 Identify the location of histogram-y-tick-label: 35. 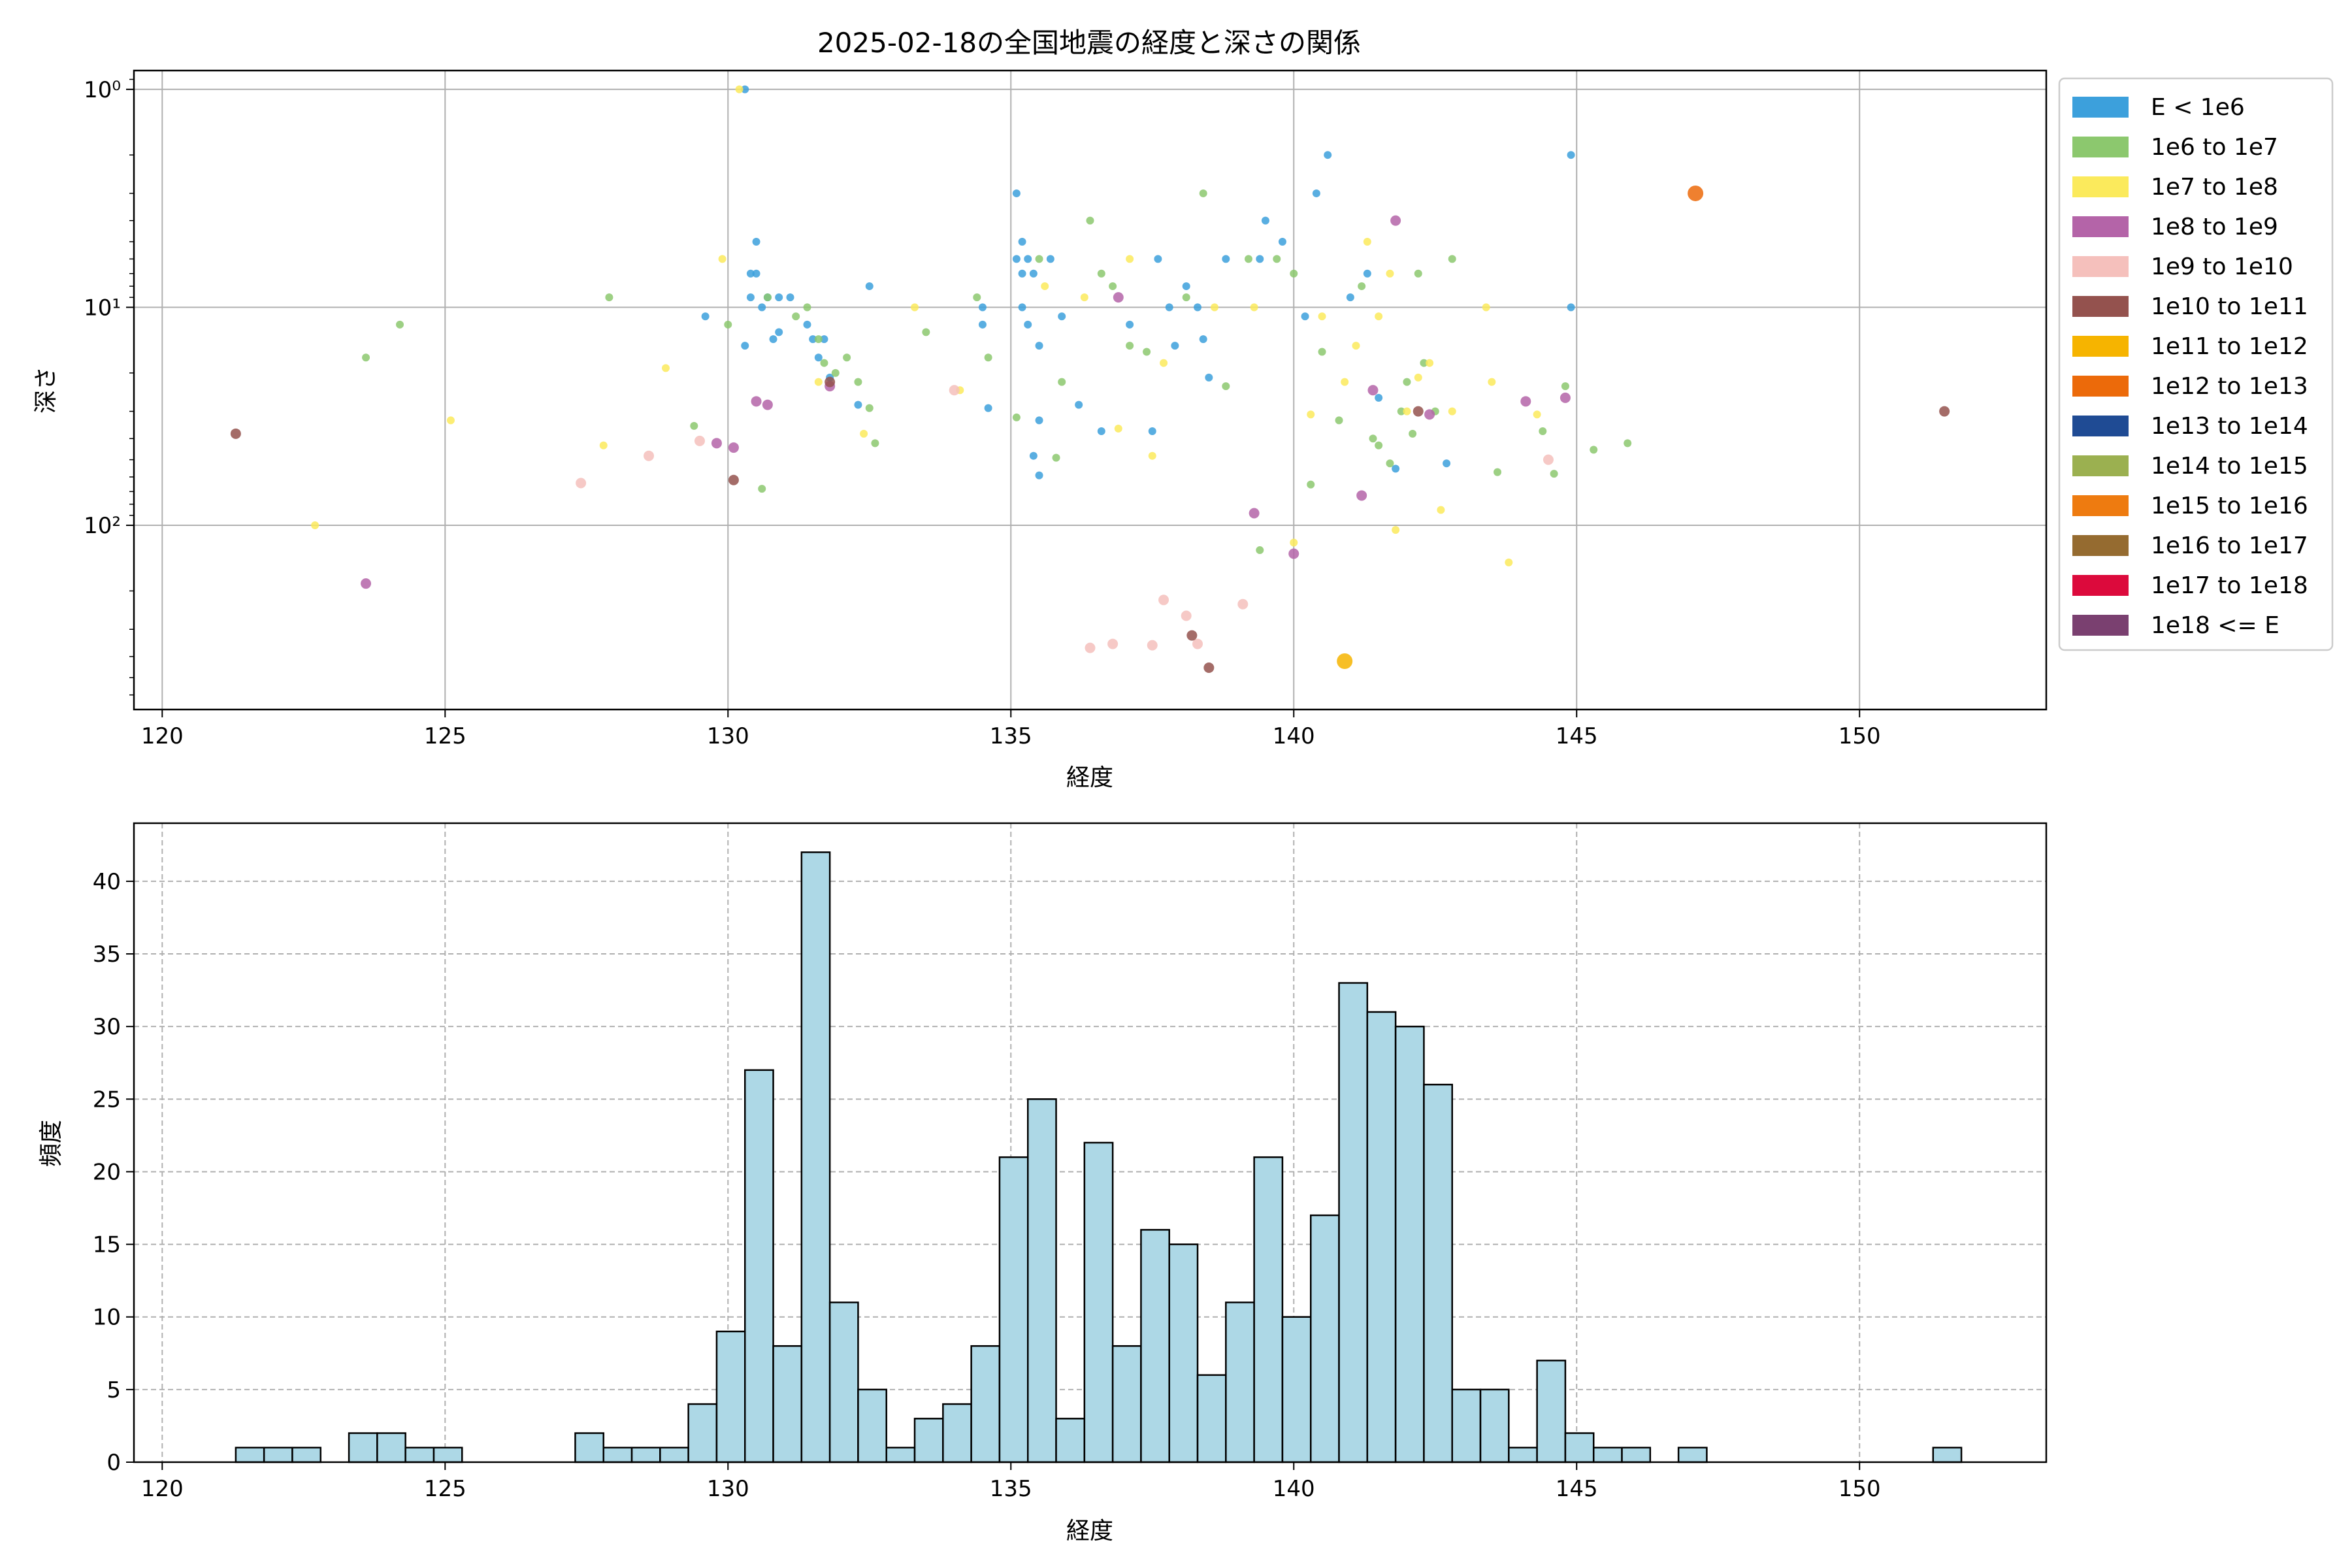
(107, 954).